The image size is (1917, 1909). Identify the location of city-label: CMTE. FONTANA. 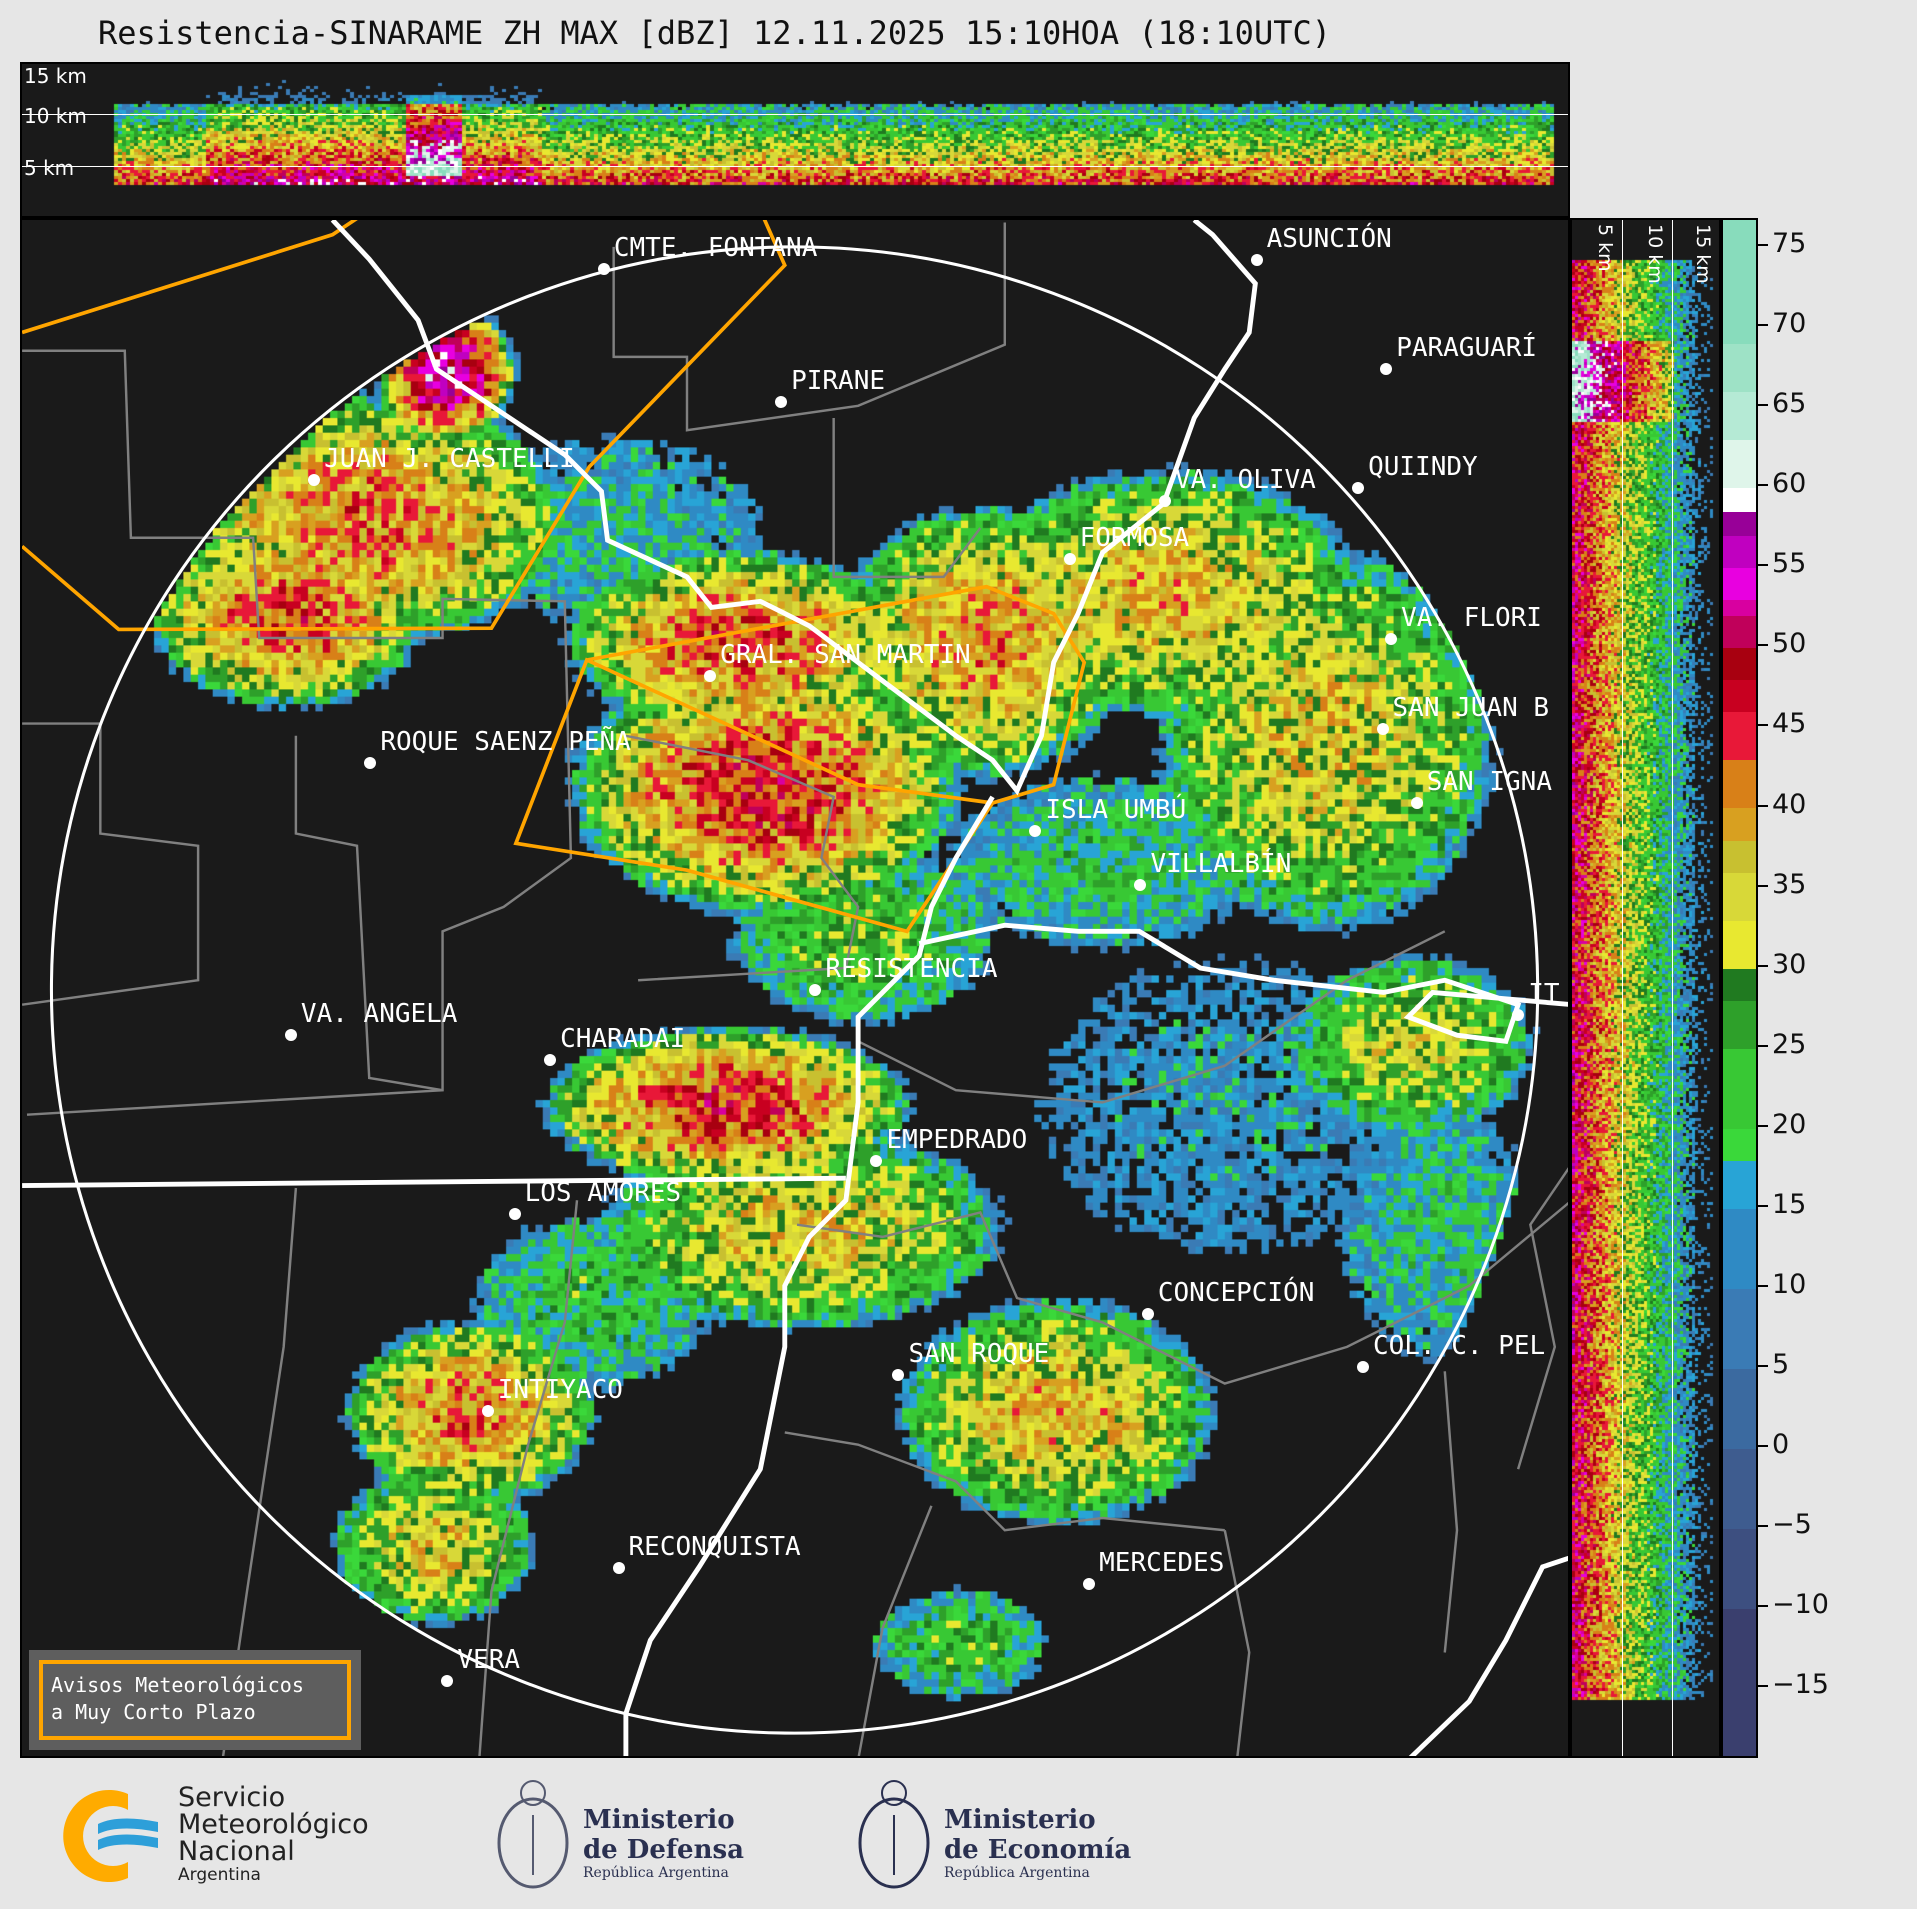
(715, 247).